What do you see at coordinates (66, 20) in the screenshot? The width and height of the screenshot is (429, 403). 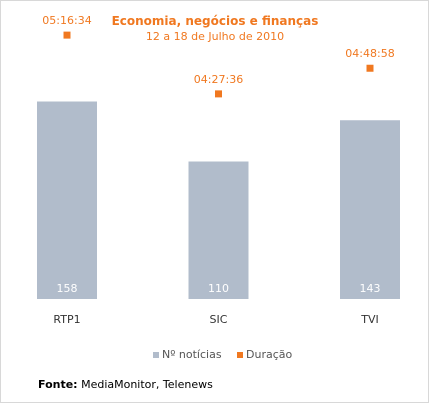 I see `duration-label: 05:16:34` at bounding box center [66, 20].